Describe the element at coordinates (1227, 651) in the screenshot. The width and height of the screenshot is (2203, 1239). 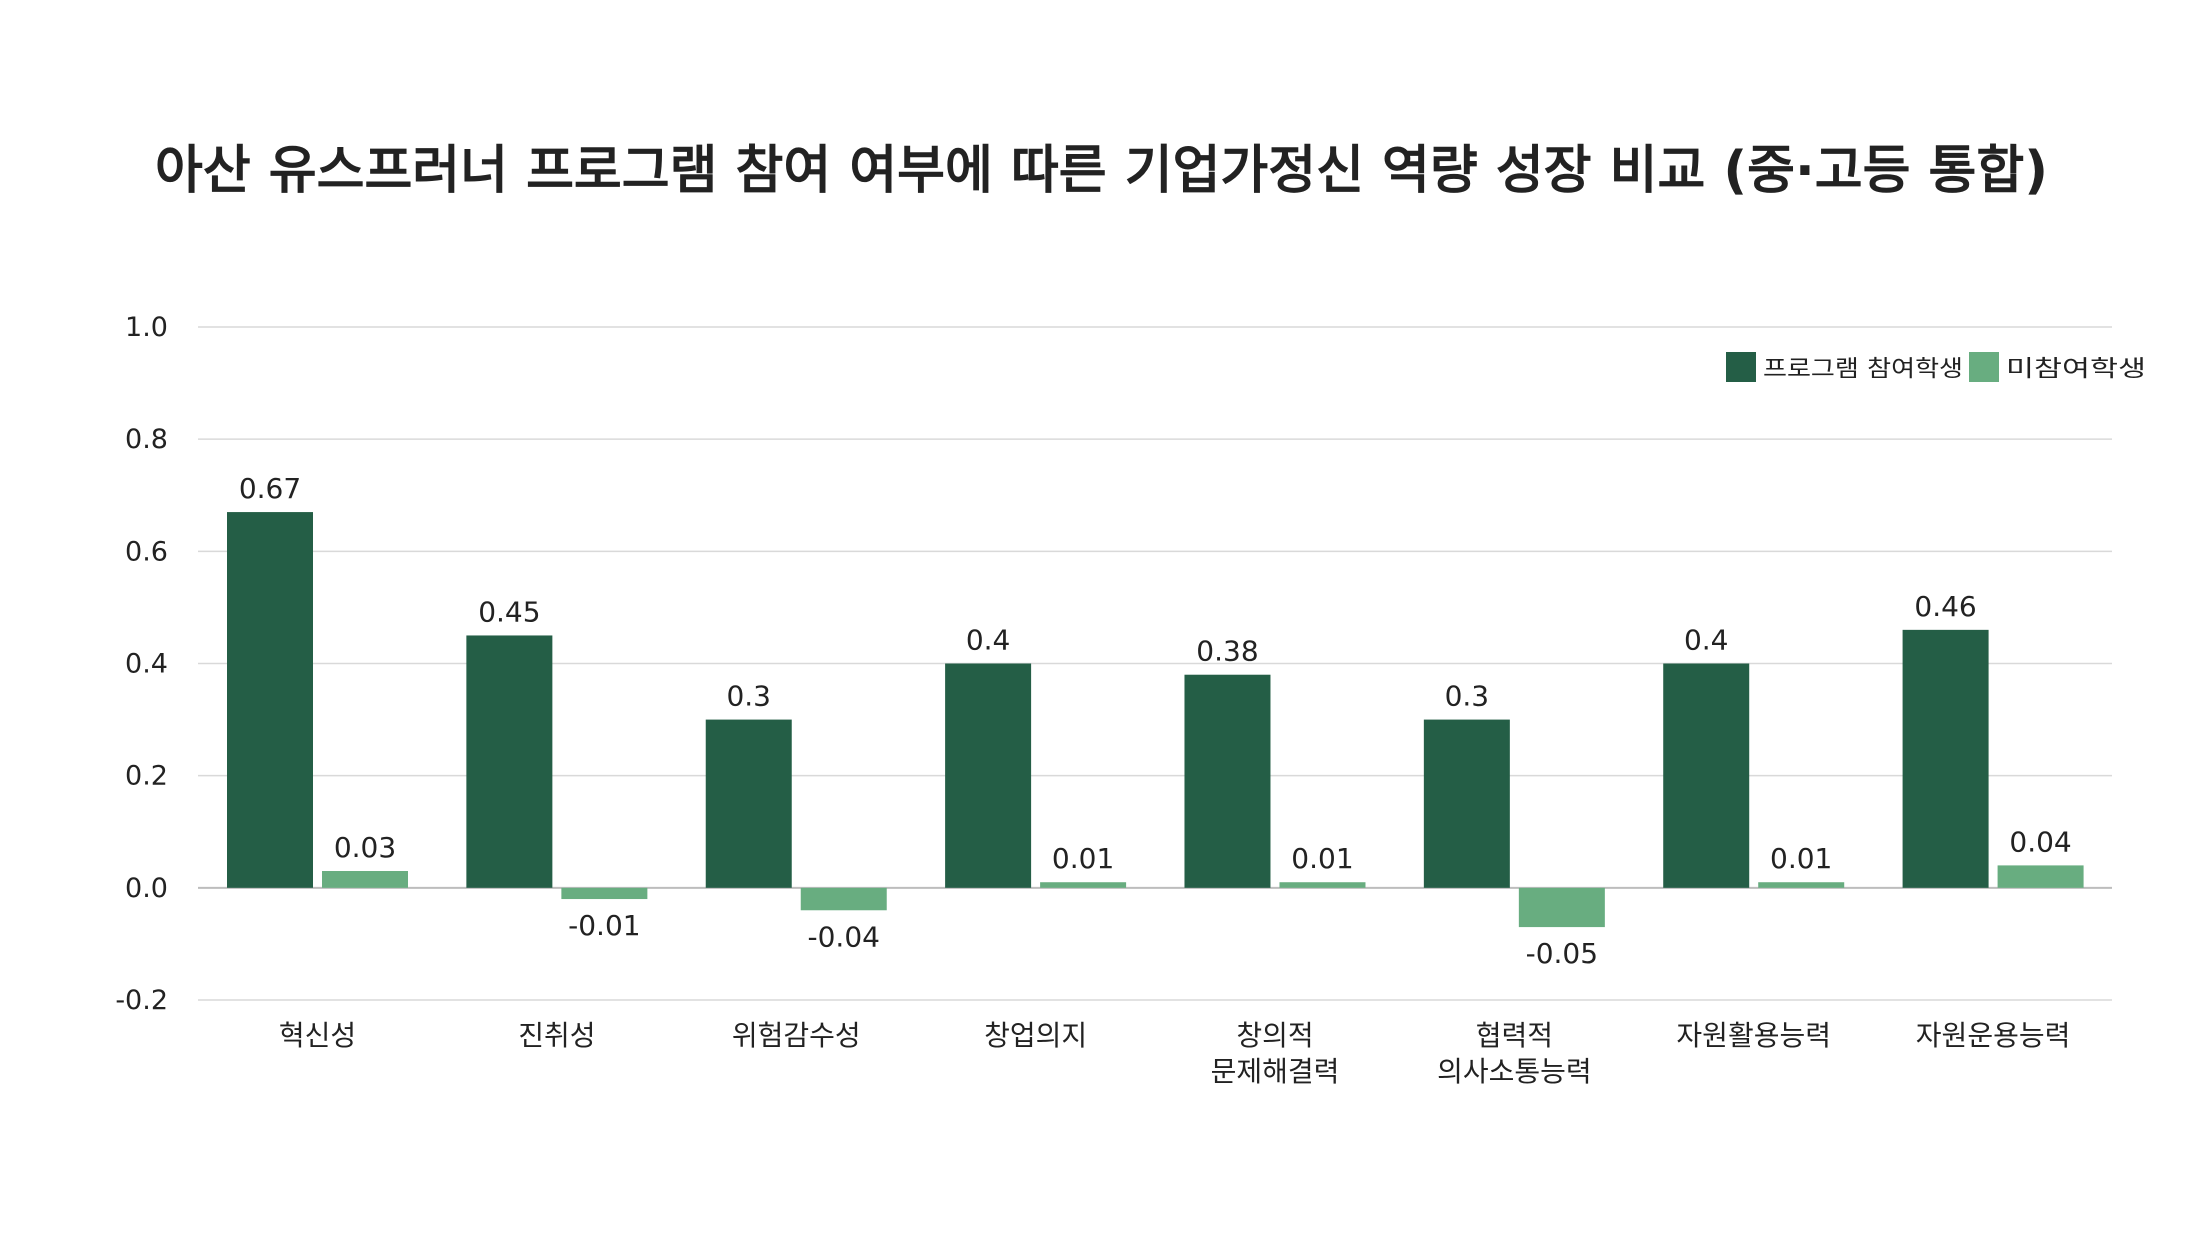
I see `data-label: 0.38` at that location.